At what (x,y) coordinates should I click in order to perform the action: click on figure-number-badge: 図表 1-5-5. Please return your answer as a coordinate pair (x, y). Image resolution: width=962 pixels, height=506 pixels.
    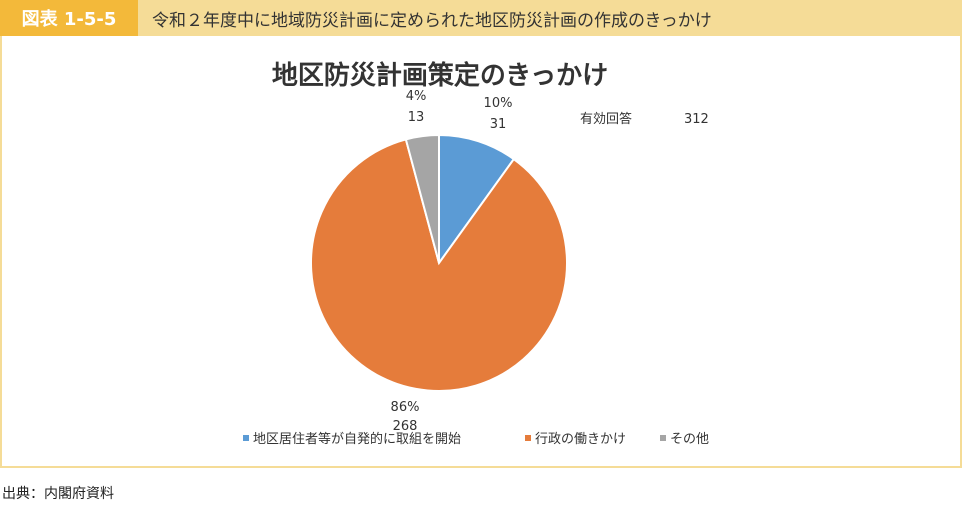
    Looking at the image, I should click on (69, 18).